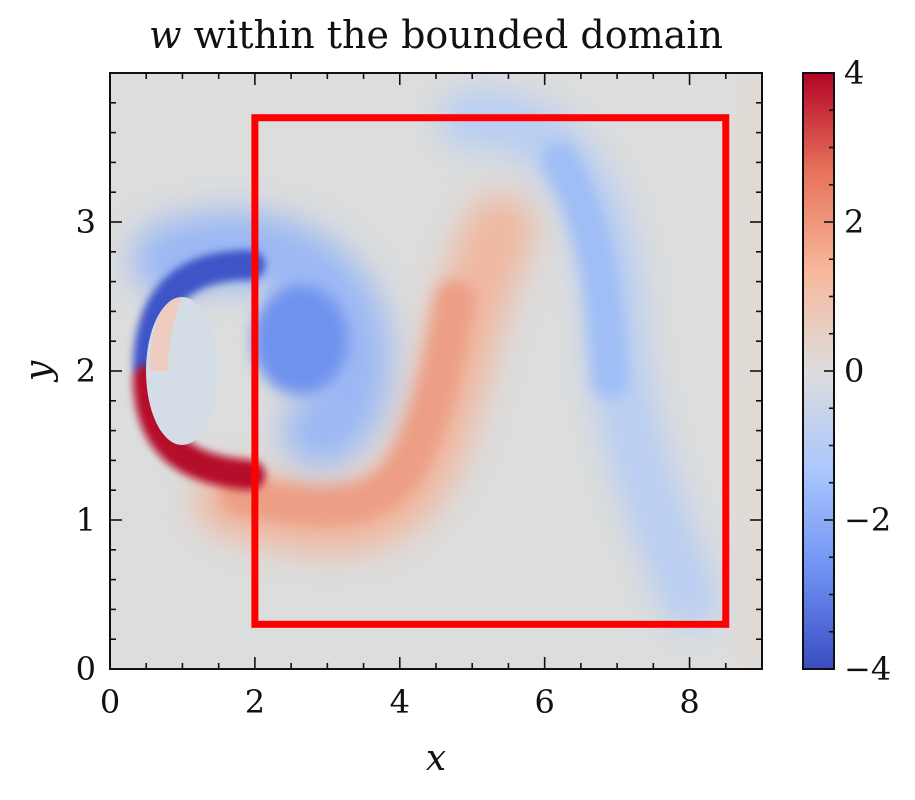 The image size is (915, 800). I want to click on cylinder-inner-tint, so click(166, 334).